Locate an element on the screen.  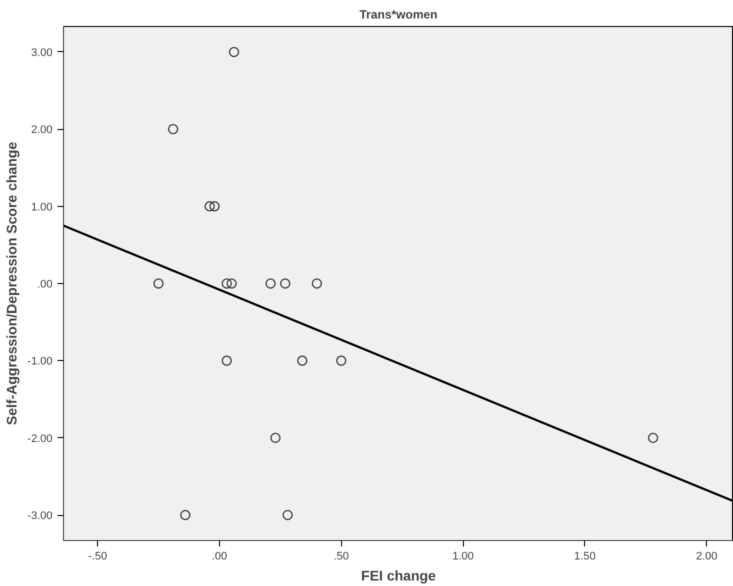
y-tick-label: -3.00 is located at coordinates (40, 516).